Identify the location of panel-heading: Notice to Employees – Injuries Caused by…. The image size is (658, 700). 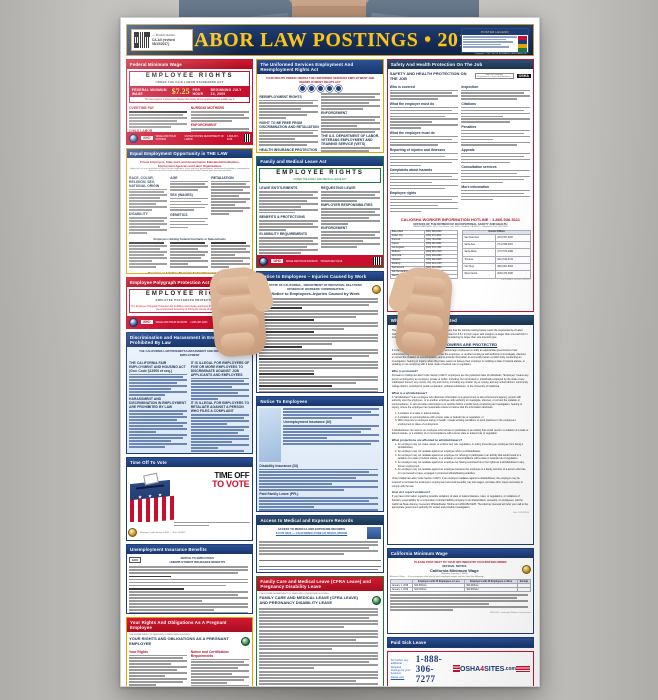
(320, 276).